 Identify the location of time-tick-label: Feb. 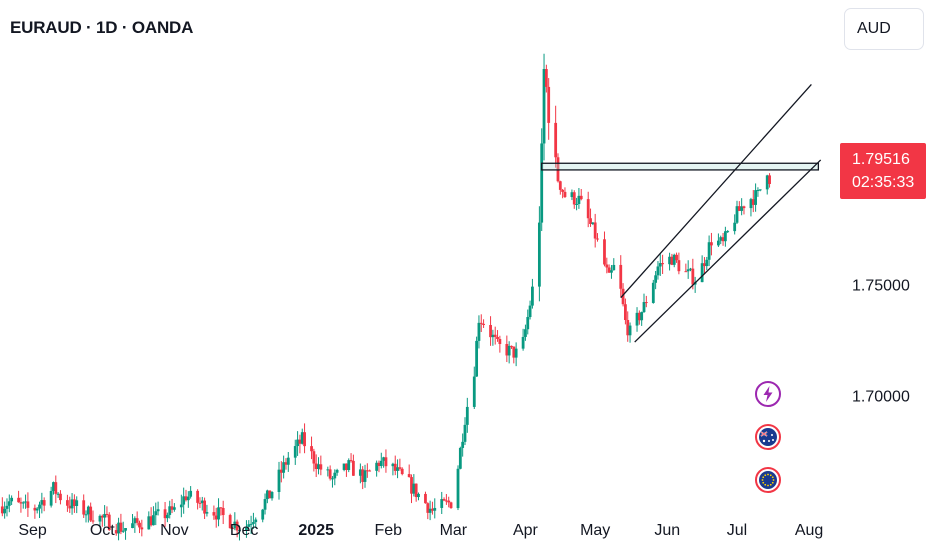
(388, 530).